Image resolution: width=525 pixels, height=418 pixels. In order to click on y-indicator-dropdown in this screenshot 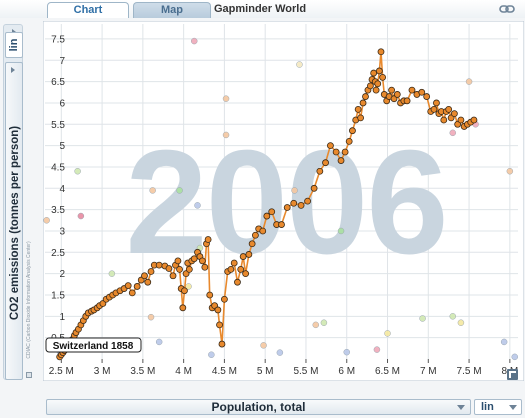, I will do `click(14, 221)`.